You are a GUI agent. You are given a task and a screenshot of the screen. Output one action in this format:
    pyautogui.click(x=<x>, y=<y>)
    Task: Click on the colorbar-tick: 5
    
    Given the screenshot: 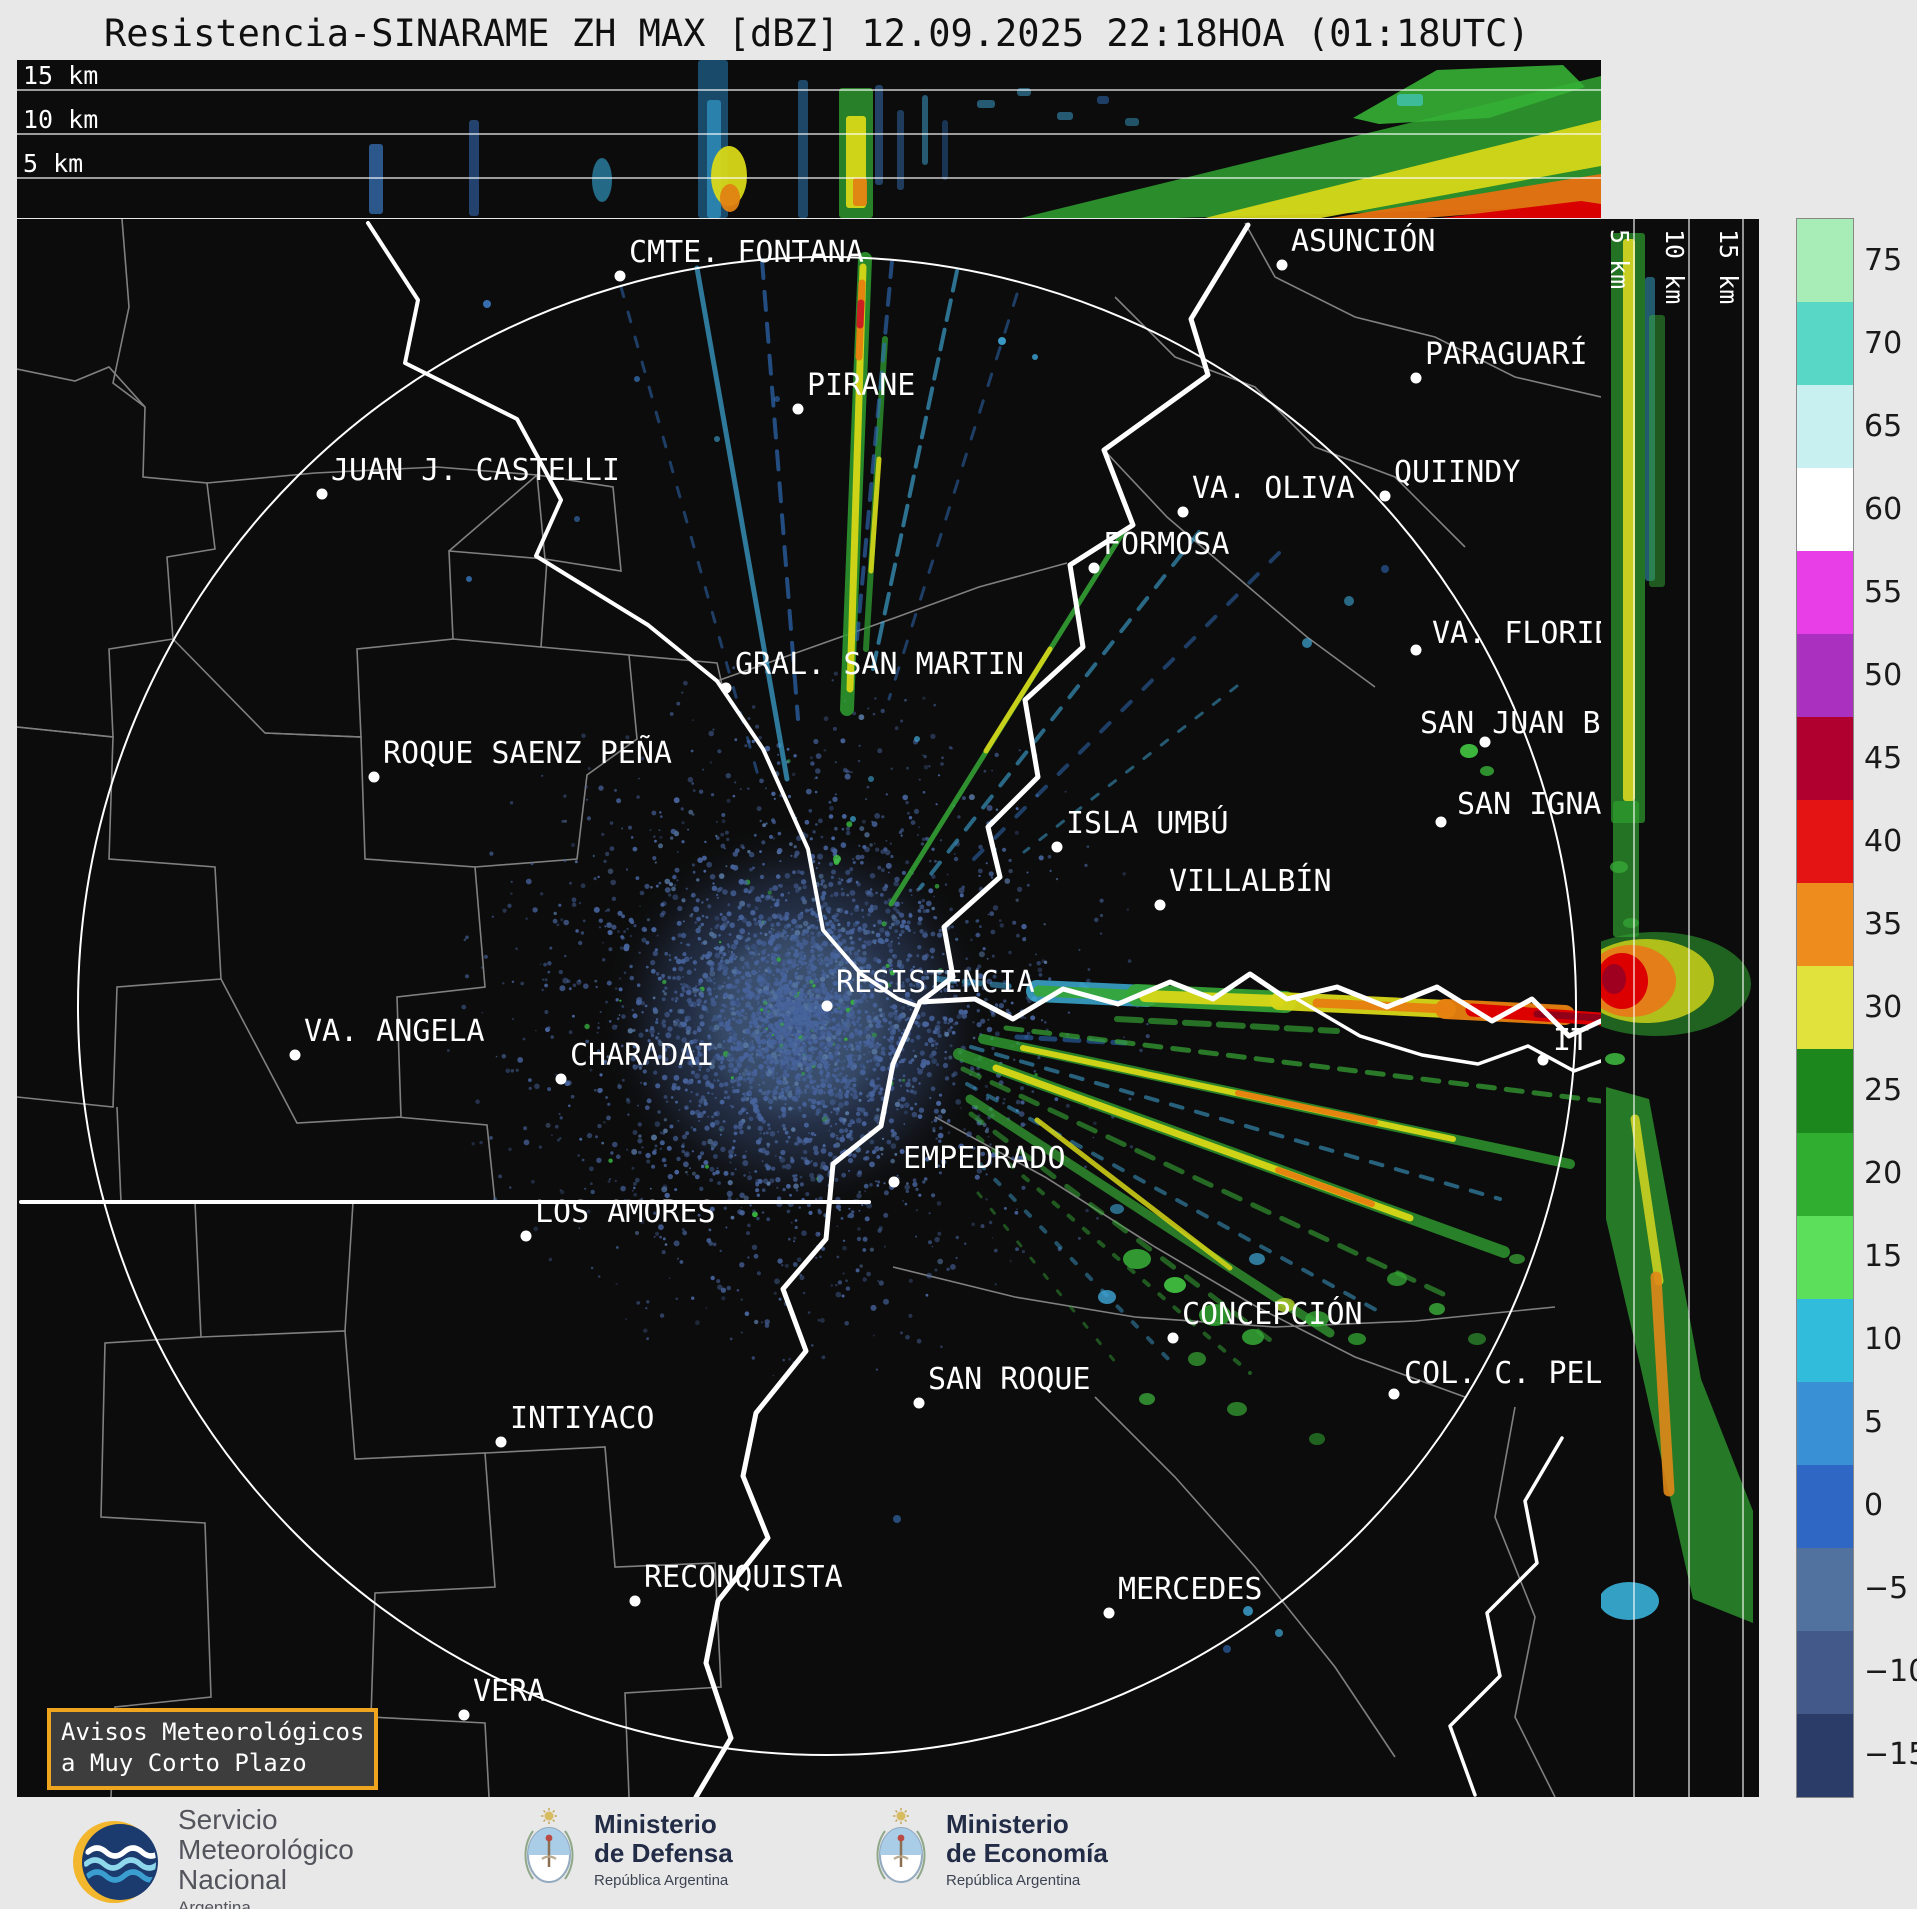 What is the action you would take?
    pyautogui.click(x=1874, y=1423)
    